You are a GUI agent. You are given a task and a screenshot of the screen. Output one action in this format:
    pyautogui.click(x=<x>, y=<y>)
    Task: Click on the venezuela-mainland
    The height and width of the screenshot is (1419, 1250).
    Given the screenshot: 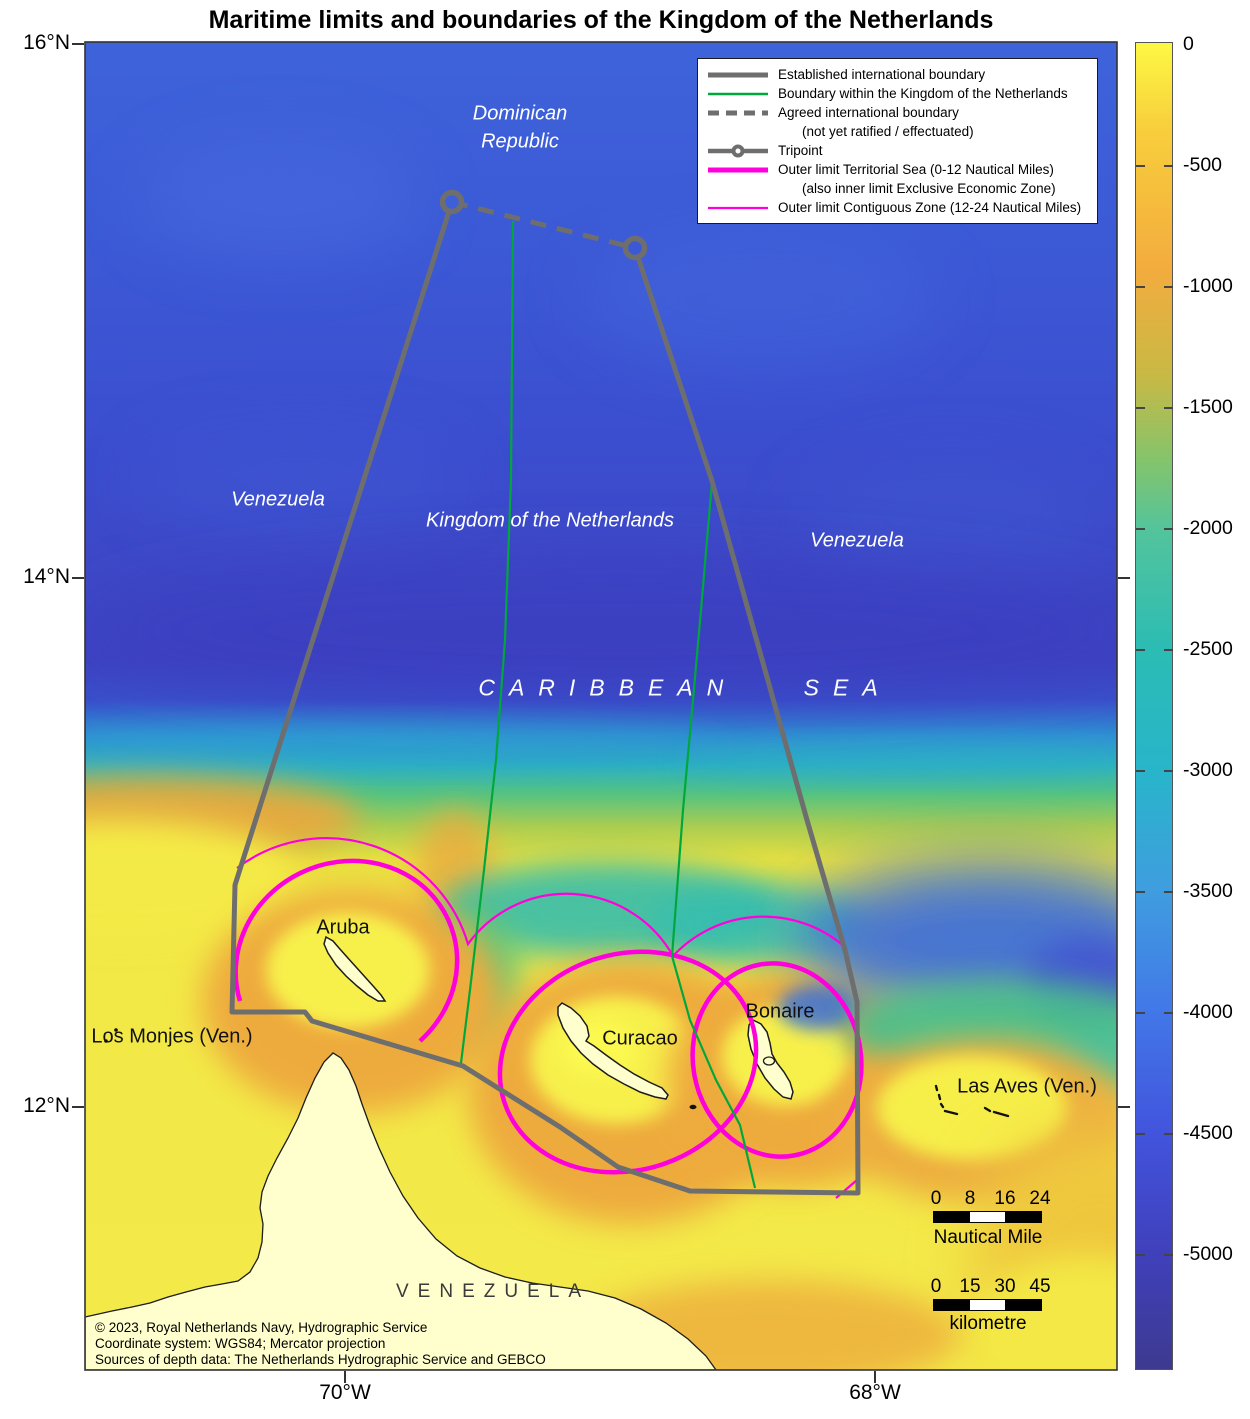 What is the action you would take?
    pyautogui.click(x=401, y=1211)
    